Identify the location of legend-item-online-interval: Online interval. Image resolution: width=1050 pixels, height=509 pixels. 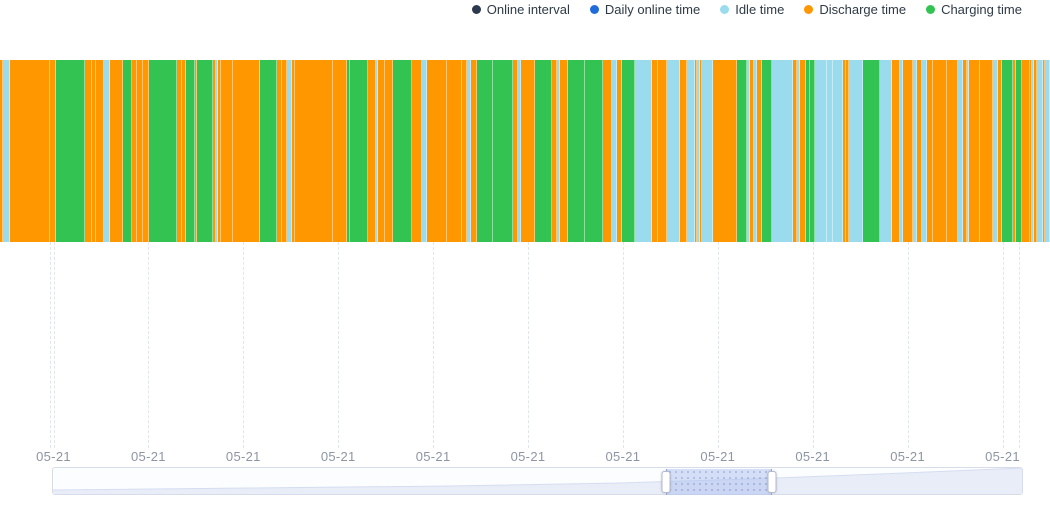
(520, 9).